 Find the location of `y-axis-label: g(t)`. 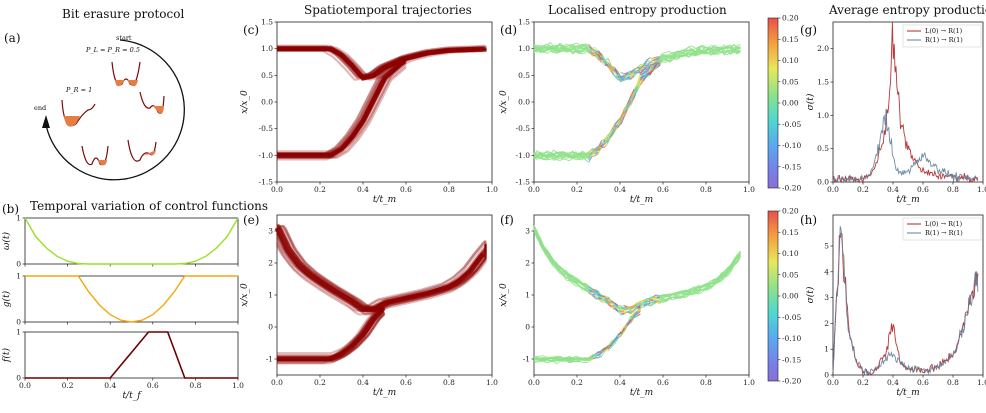

y-axis-label: g(t) is located at coordinates (6, 298).